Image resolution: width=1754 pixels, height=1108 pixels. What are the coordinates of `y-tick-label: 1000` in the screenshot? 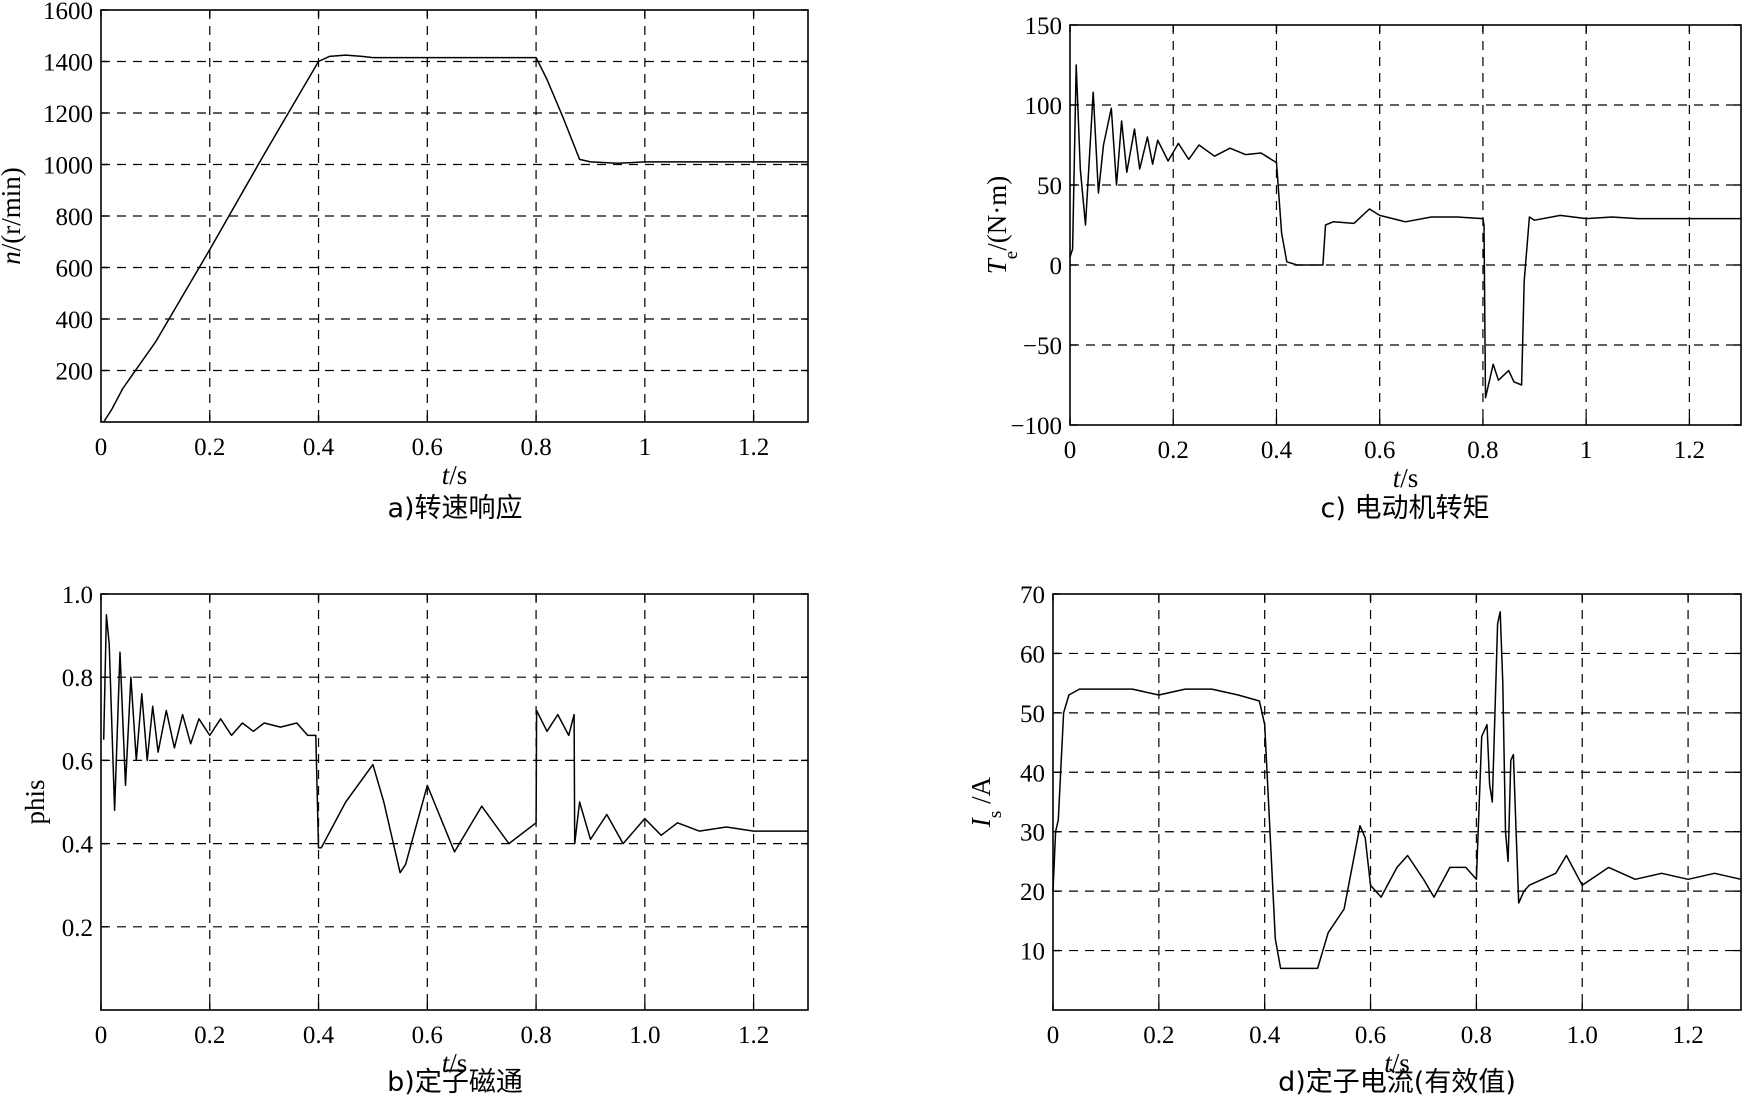 It's located at (68, 166).